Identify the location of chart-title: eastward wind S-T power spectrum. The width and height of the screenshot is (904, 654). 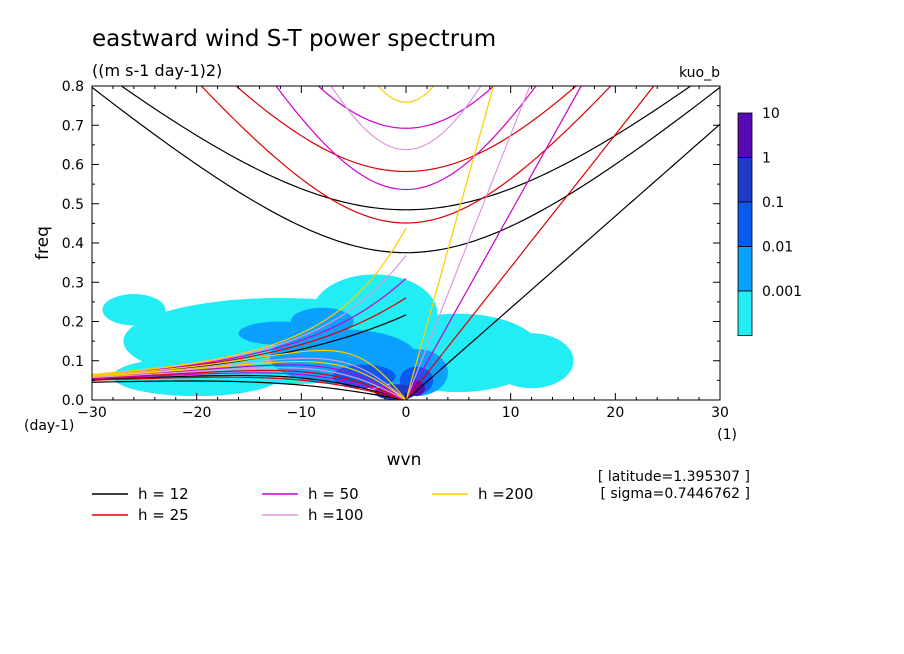
(294, 39).